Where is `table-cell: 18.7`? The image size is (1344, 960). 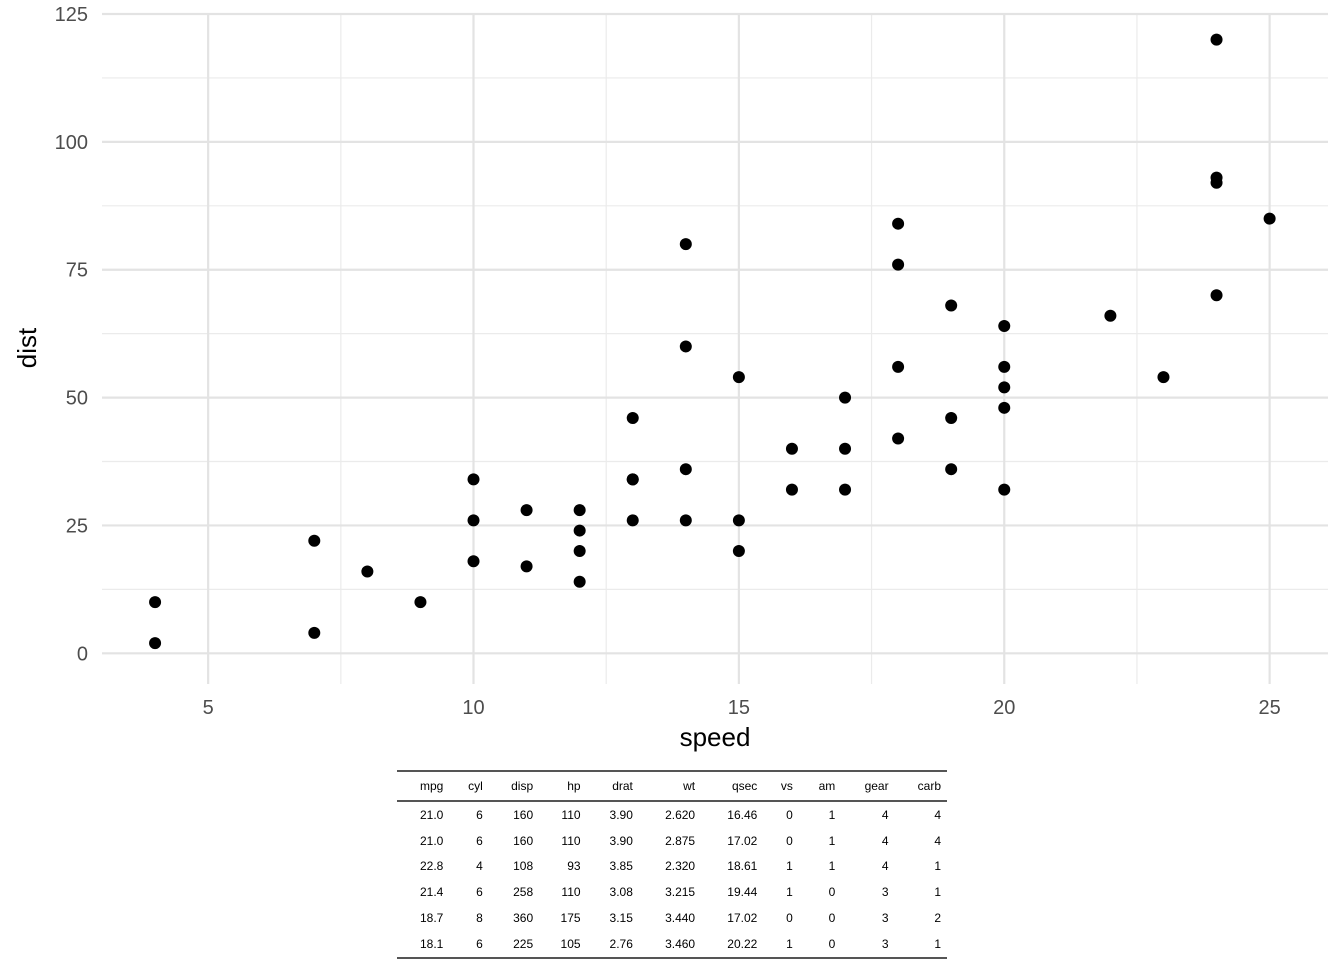 table-cell: 18.7 is located at coordinates (431, 918).